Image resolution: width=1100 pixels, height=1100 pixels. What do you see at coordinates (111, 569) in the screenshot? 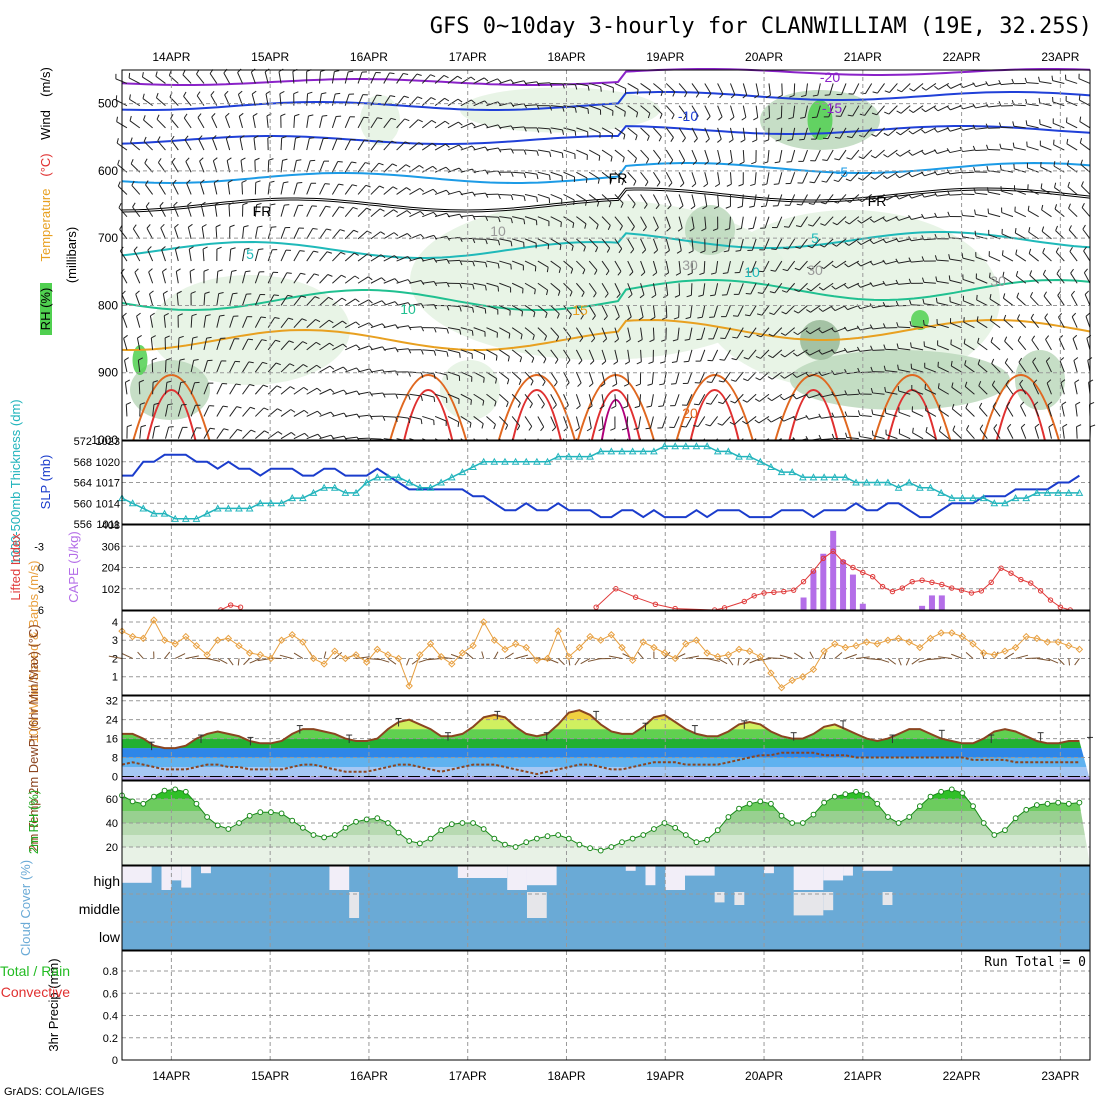
I see `cape-tick: 204` at bounding box center [111, 569].